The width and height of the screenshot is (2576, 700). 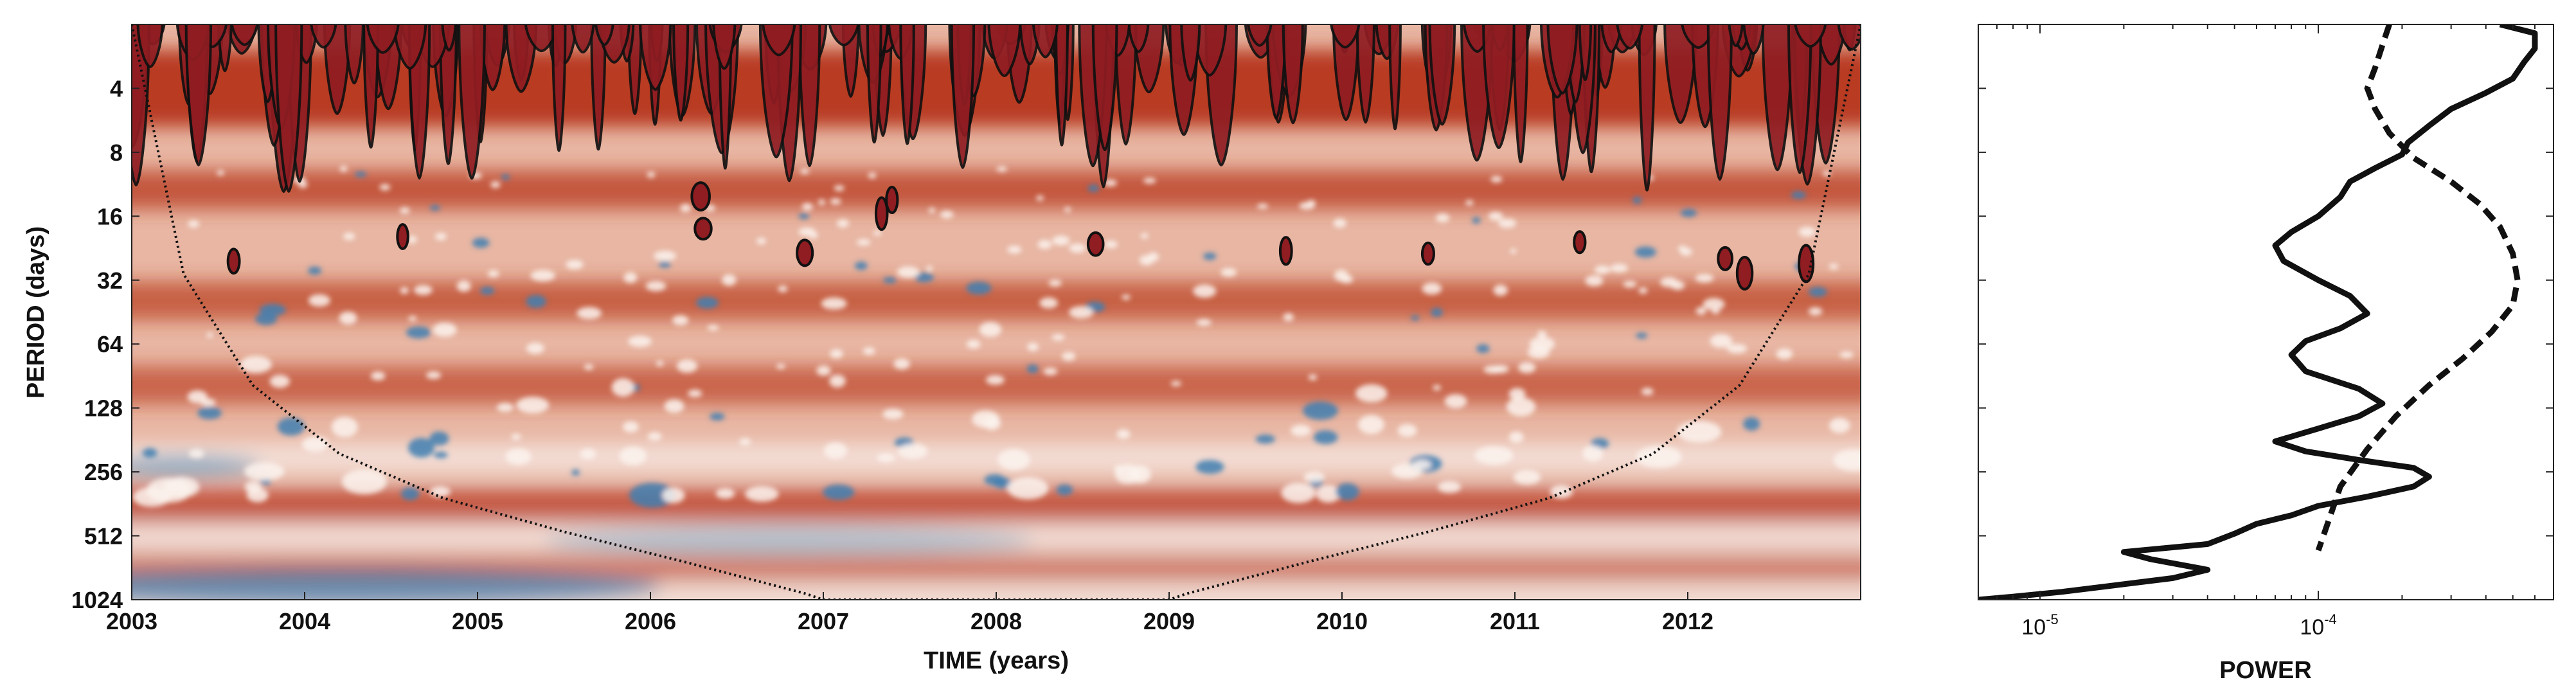 I want to click on power-tick-label: 10-5, so click(x=2039, y=625).